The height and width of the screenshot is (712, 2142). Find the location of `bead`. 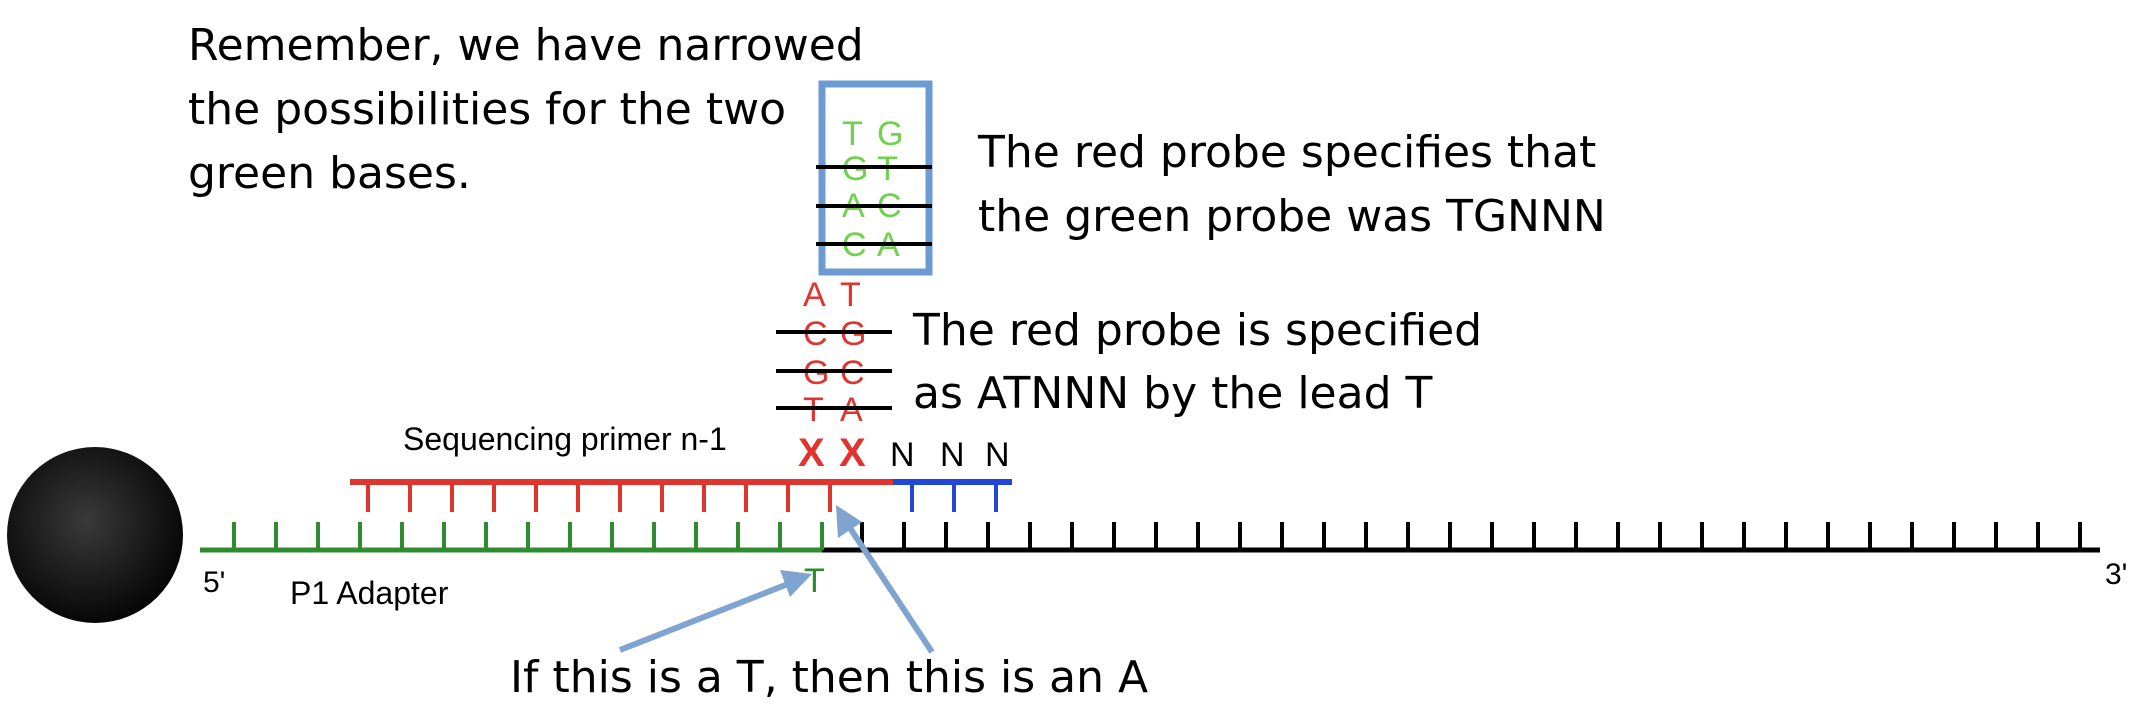

bead is located at coordinates (95, 535).